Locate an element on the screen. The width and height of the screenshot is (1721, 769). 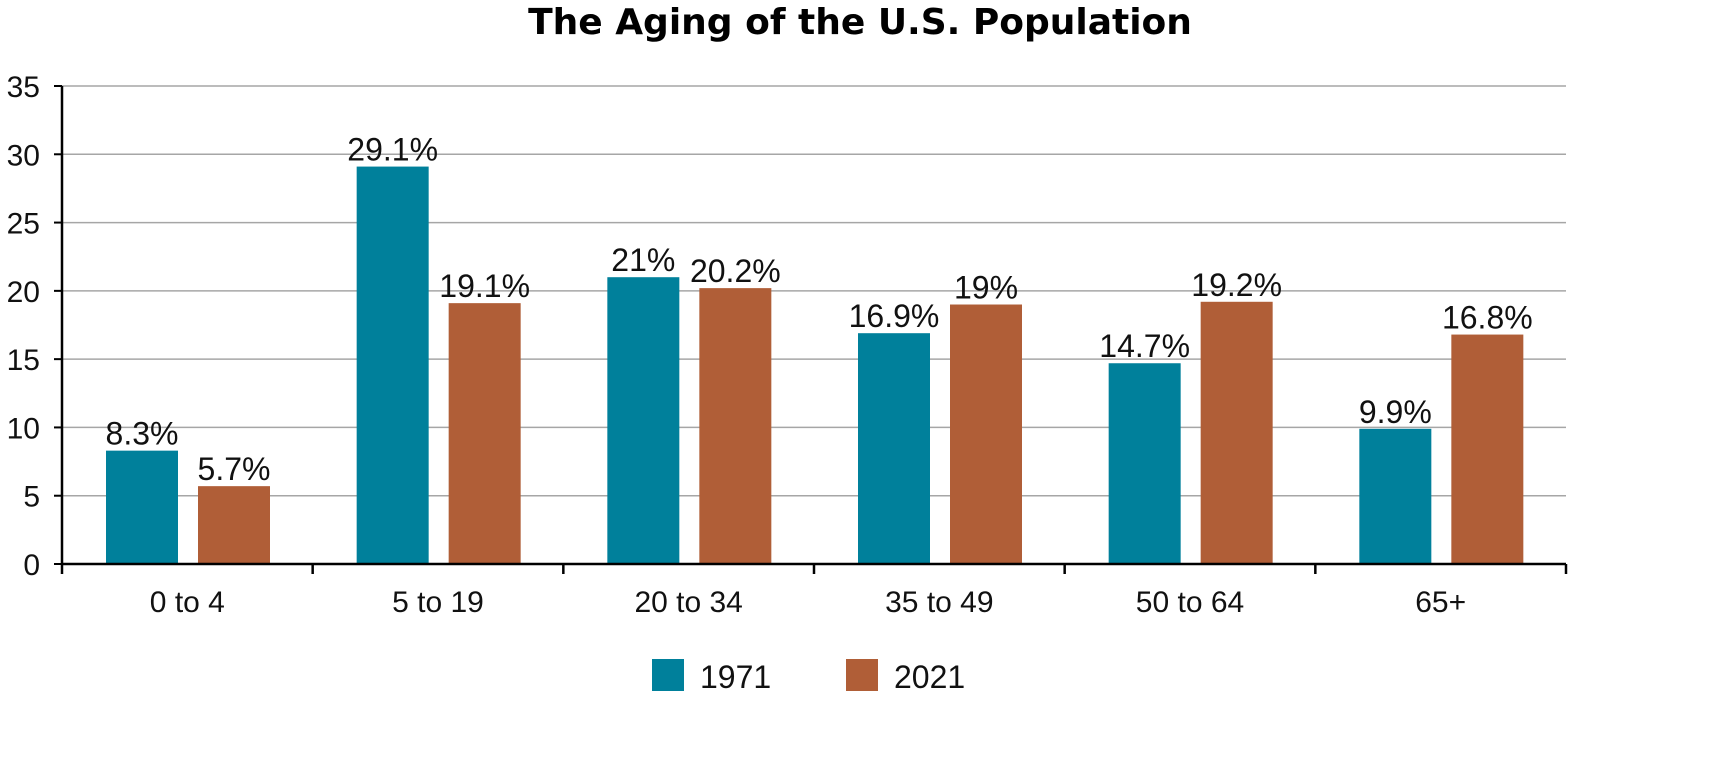
y-tick-label: 35 is located at coordinates (23, 87).